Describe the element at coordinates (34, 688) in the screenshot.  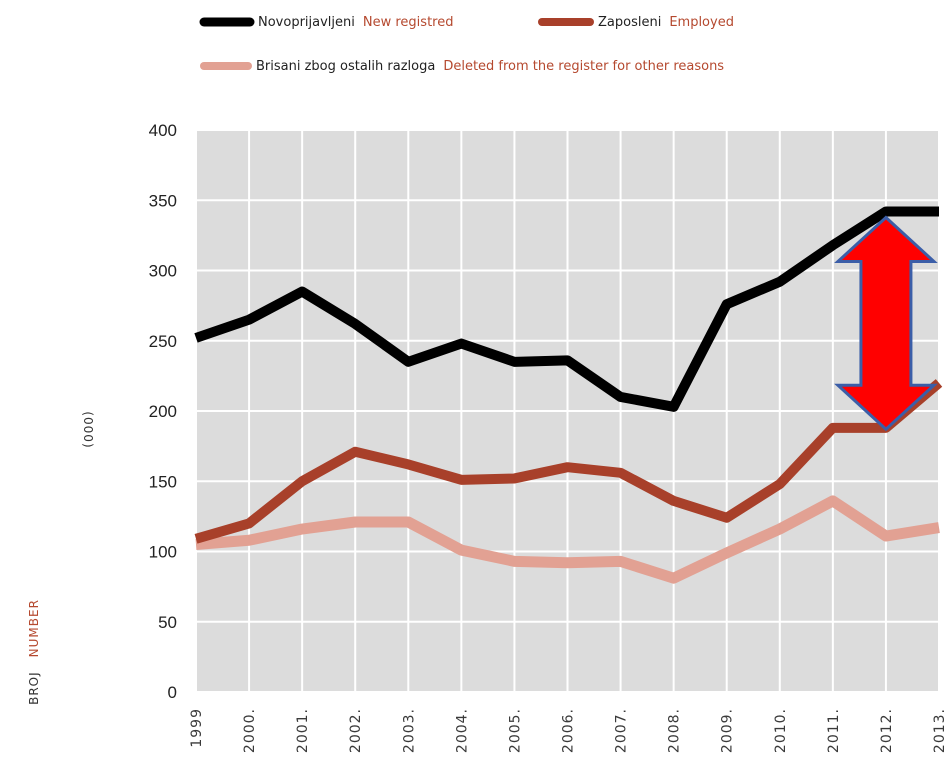
I see `y-axis-label-hr: BROJ` at that location.